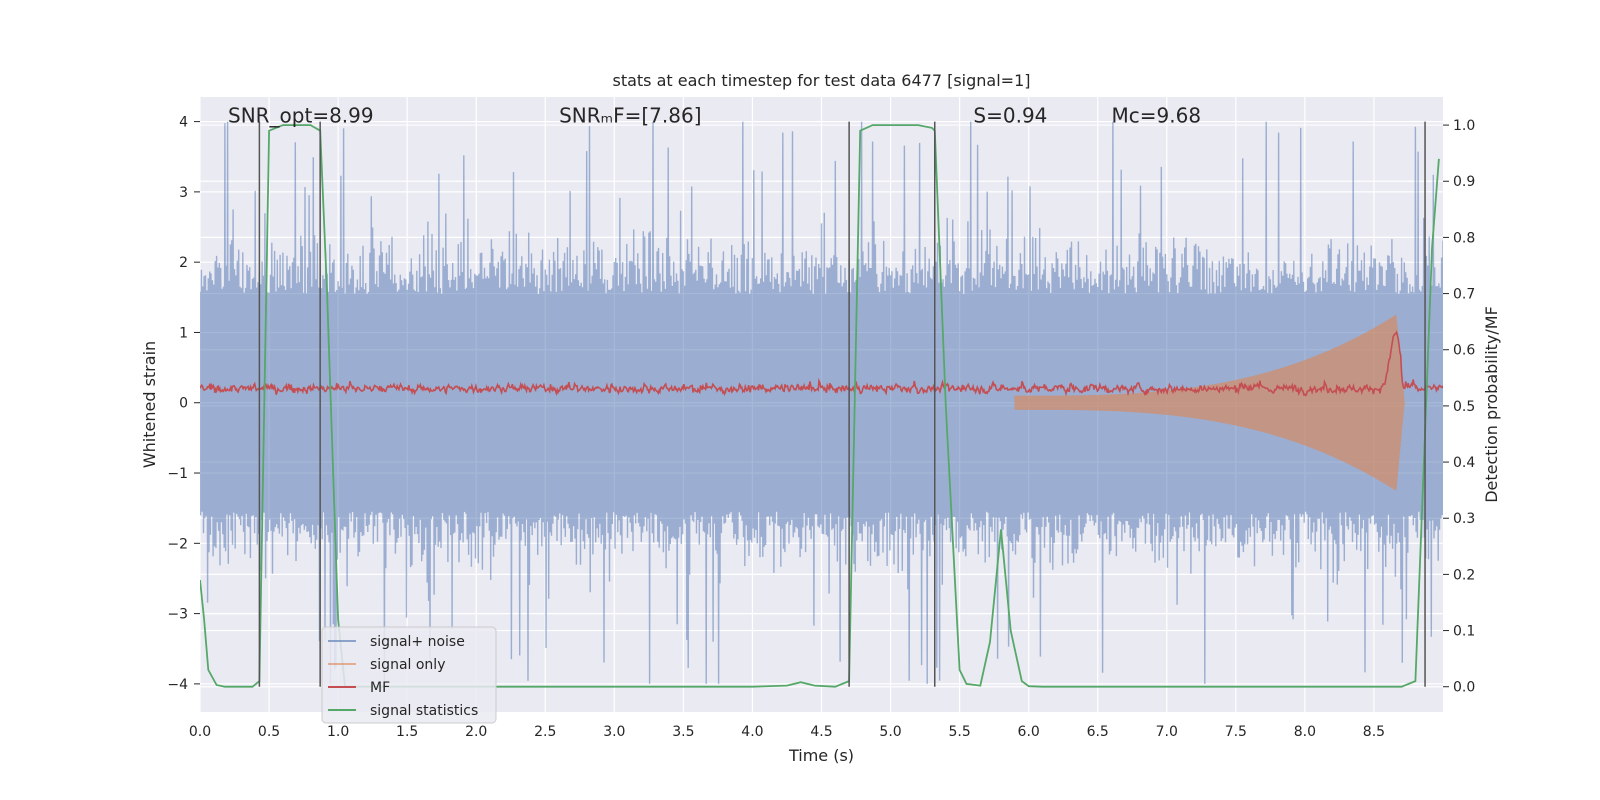 Image resolution: width=1600 pixels, height=800 pixels. What do you see at coordinates (752, 732) in the screenshot?
I see `x-tick-label: 4.0` at bounding box center [752, 732].